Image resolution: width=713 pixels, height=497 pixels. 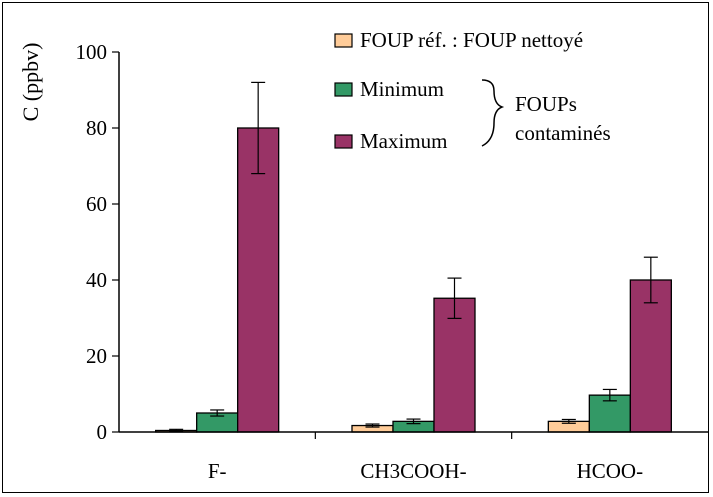 What do you see at coordinates (98, 242) in the screenshot?
I see `y-axis: 0 20 40 60 80 100` at bounding box center [98, 242].